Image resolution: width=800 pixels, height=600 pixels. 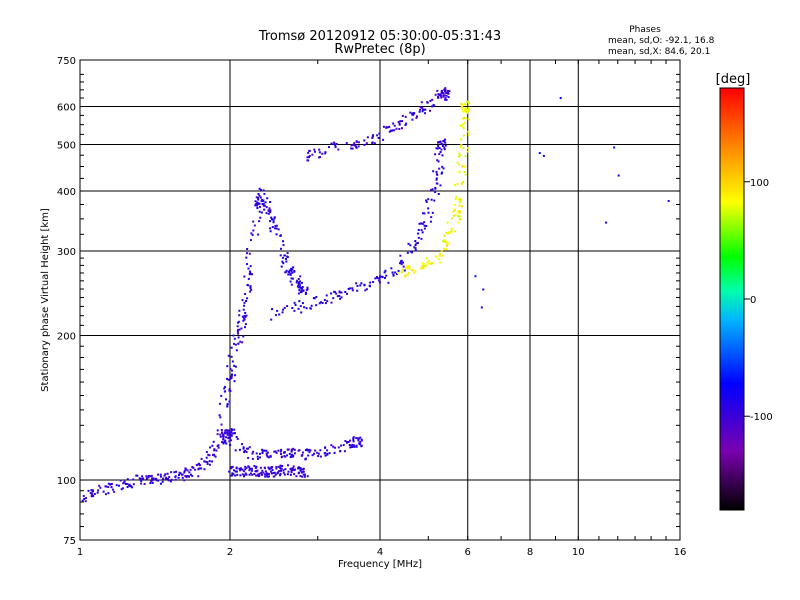 I want to click on x-tick-label: 8, so click(x=530, y=552).